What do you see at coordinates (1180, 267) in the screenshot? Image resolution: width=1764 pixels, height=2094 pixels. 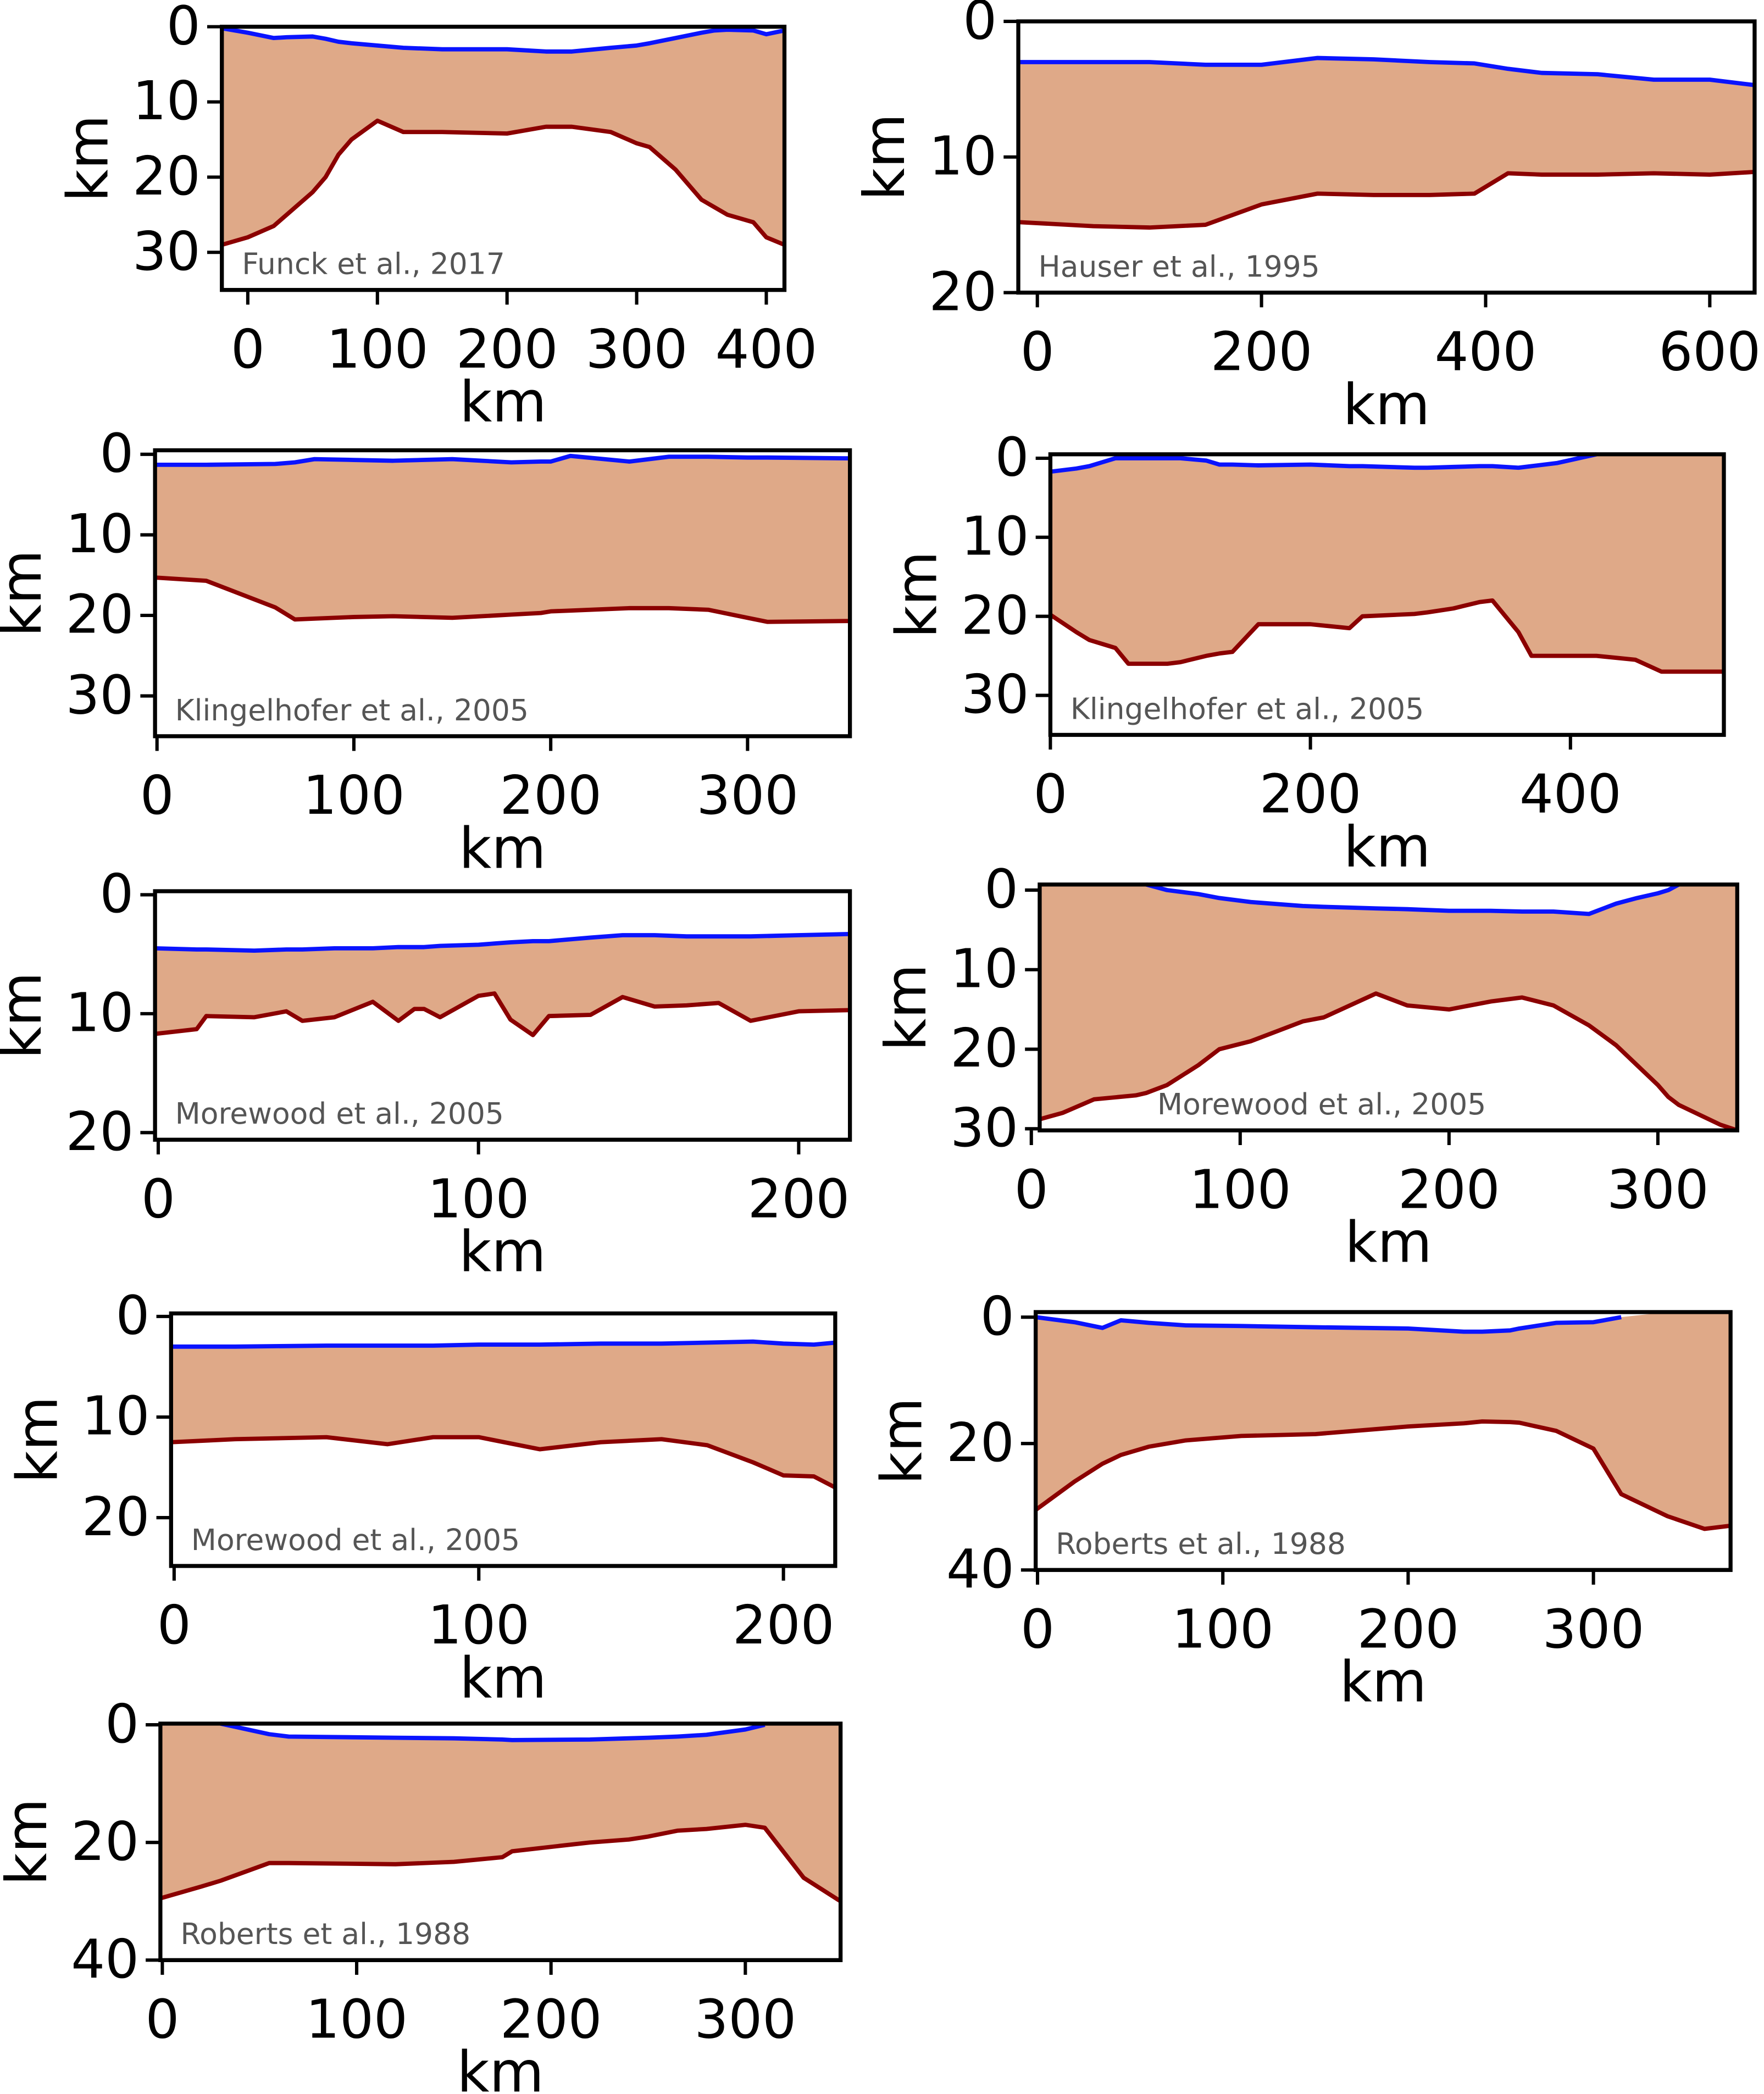 I see `annotation: Hauser et al., 1995` at bounding box center [1180, 267].